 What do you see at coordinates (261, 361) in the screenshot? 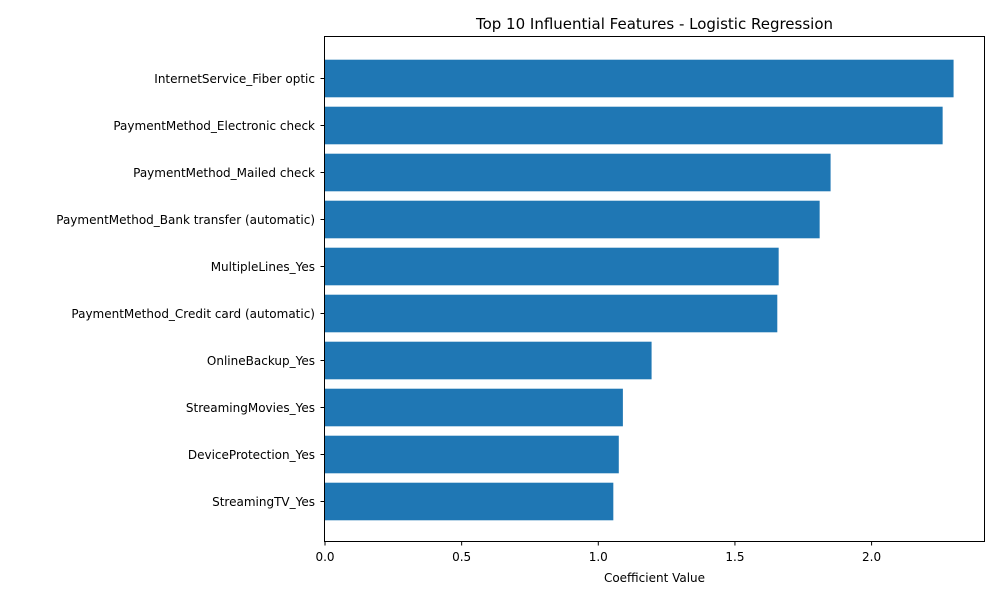
I see `y-tick-label: OnlineBackup_Yes` at bounding box center [261, 361].